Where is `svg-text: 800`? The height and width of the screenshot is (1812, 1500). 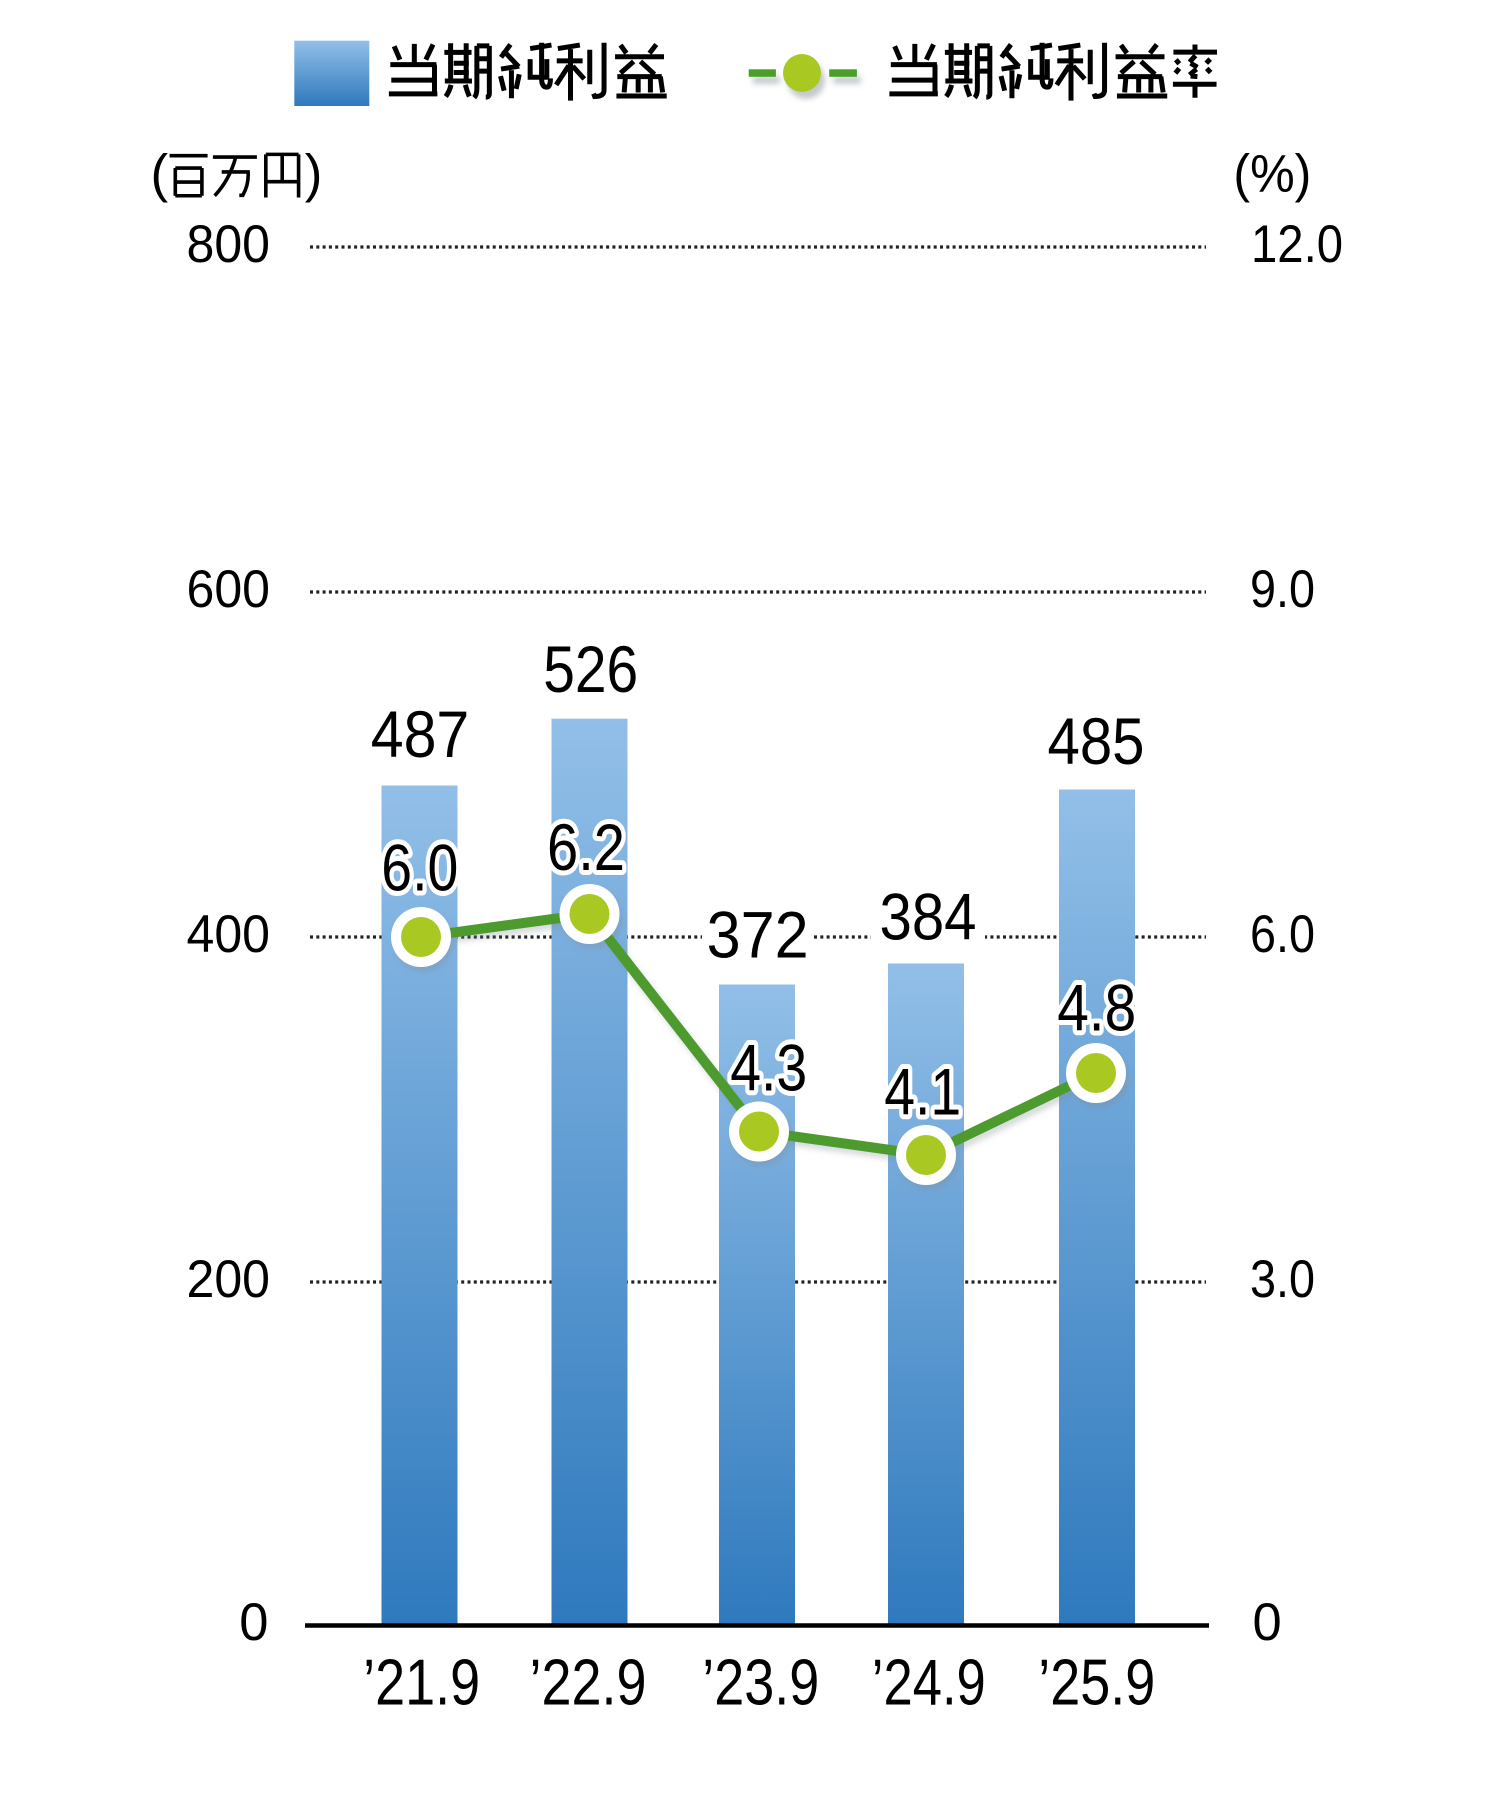
svg-text: 800 is located at coordinates (229, 244).